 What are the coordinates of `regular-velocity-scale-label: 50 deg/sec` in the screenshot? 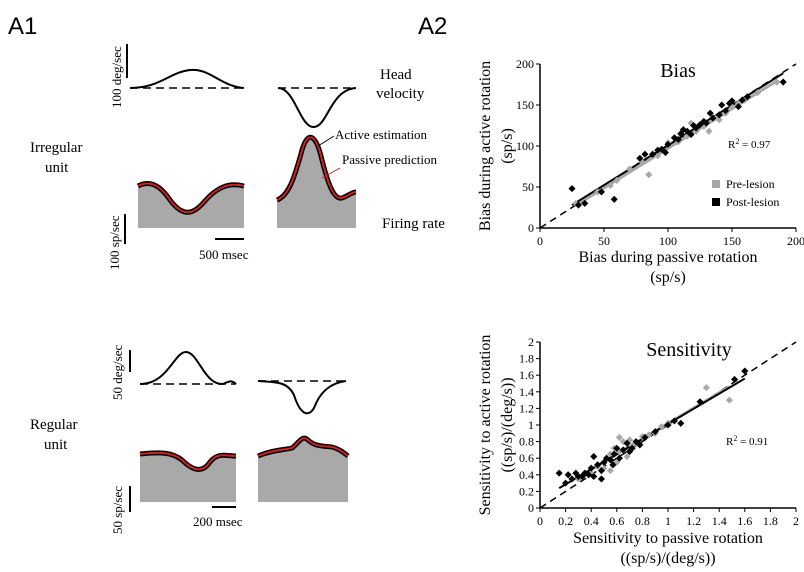 It's located at (117, 372).